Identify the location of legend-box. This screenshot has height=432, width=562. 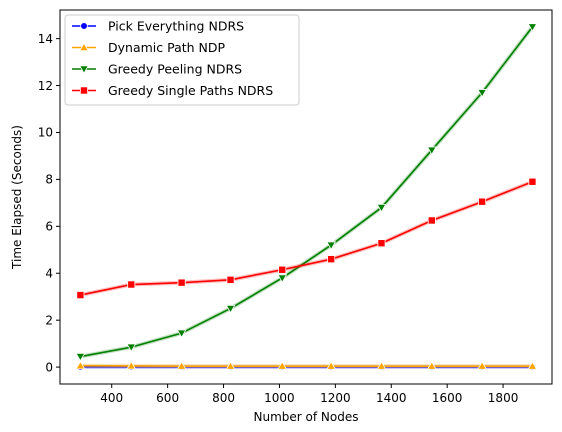
(182, 60).